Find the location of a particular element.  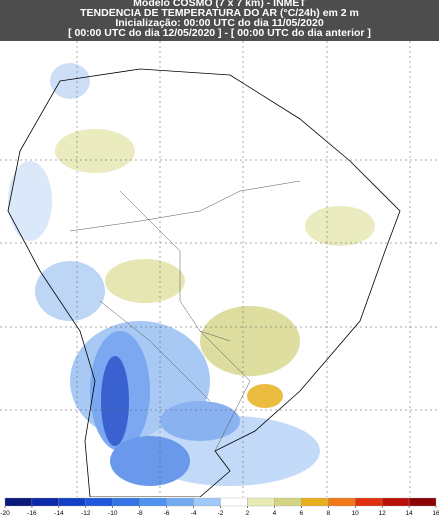

colorbar-label: 8 is located at coordinates (328, 513).